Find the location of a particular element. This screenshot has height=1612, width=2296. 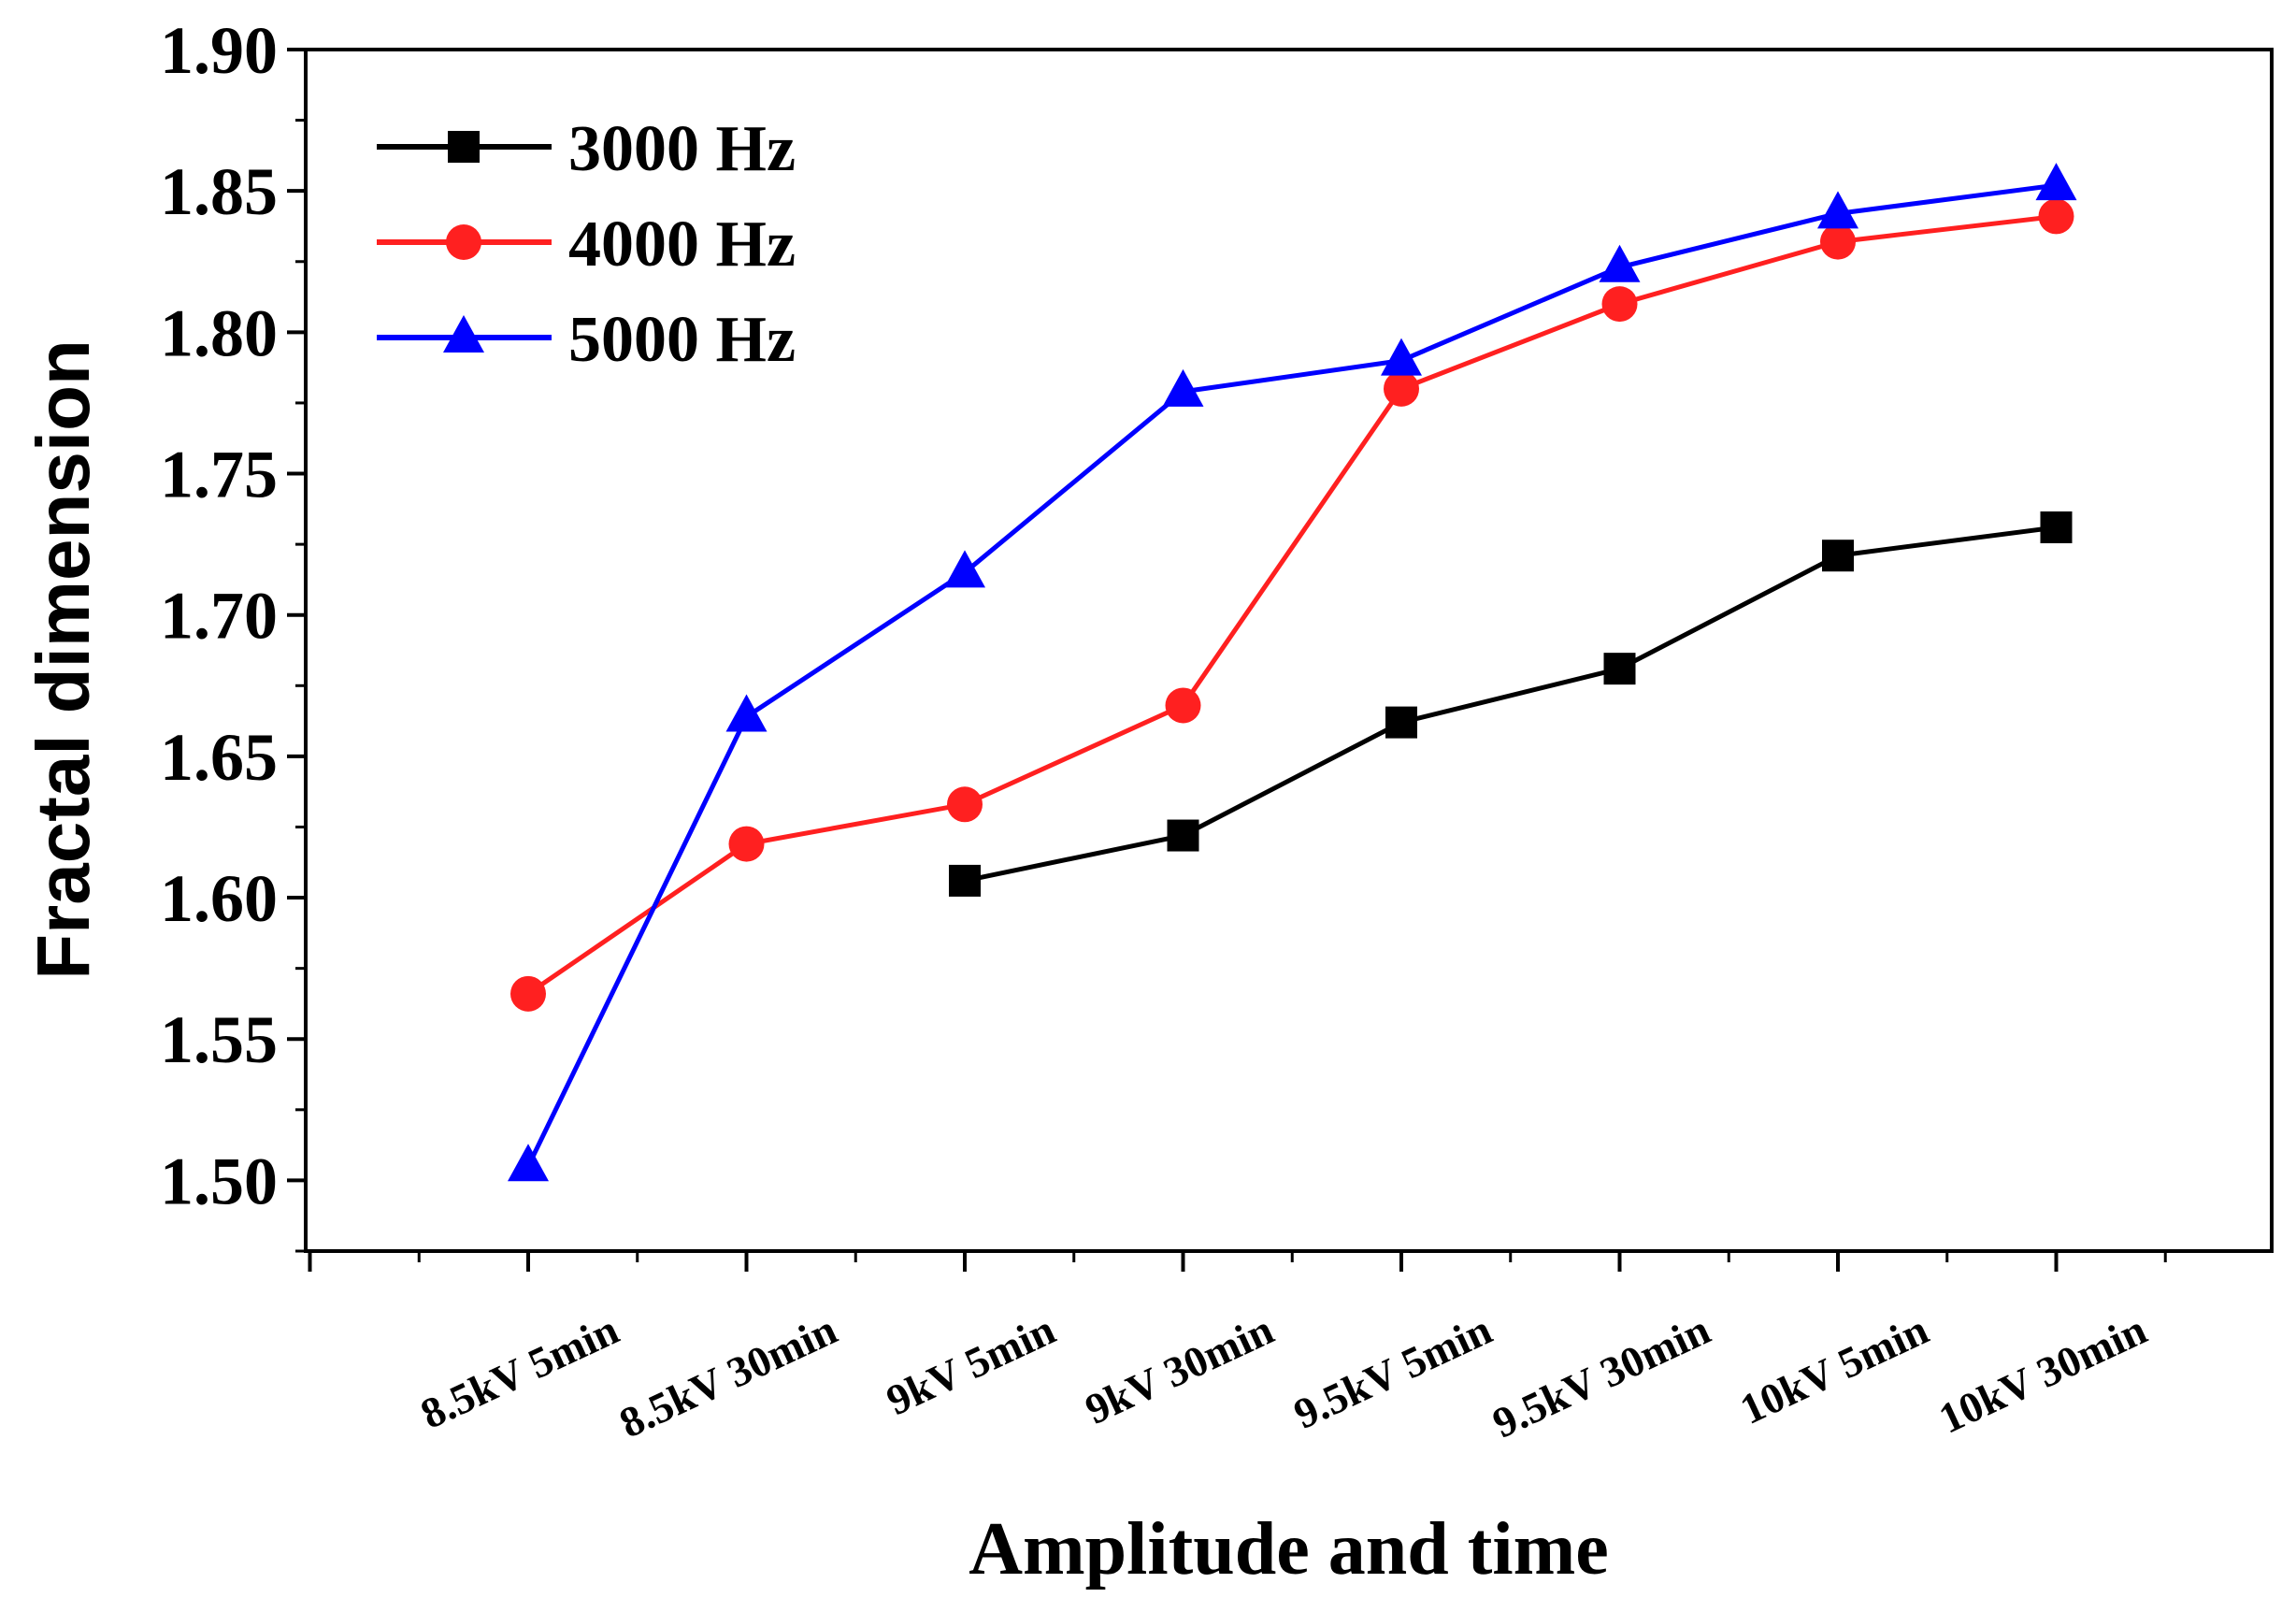

y-axis-label: Fractal dimension is located at coordinates (63, 659).